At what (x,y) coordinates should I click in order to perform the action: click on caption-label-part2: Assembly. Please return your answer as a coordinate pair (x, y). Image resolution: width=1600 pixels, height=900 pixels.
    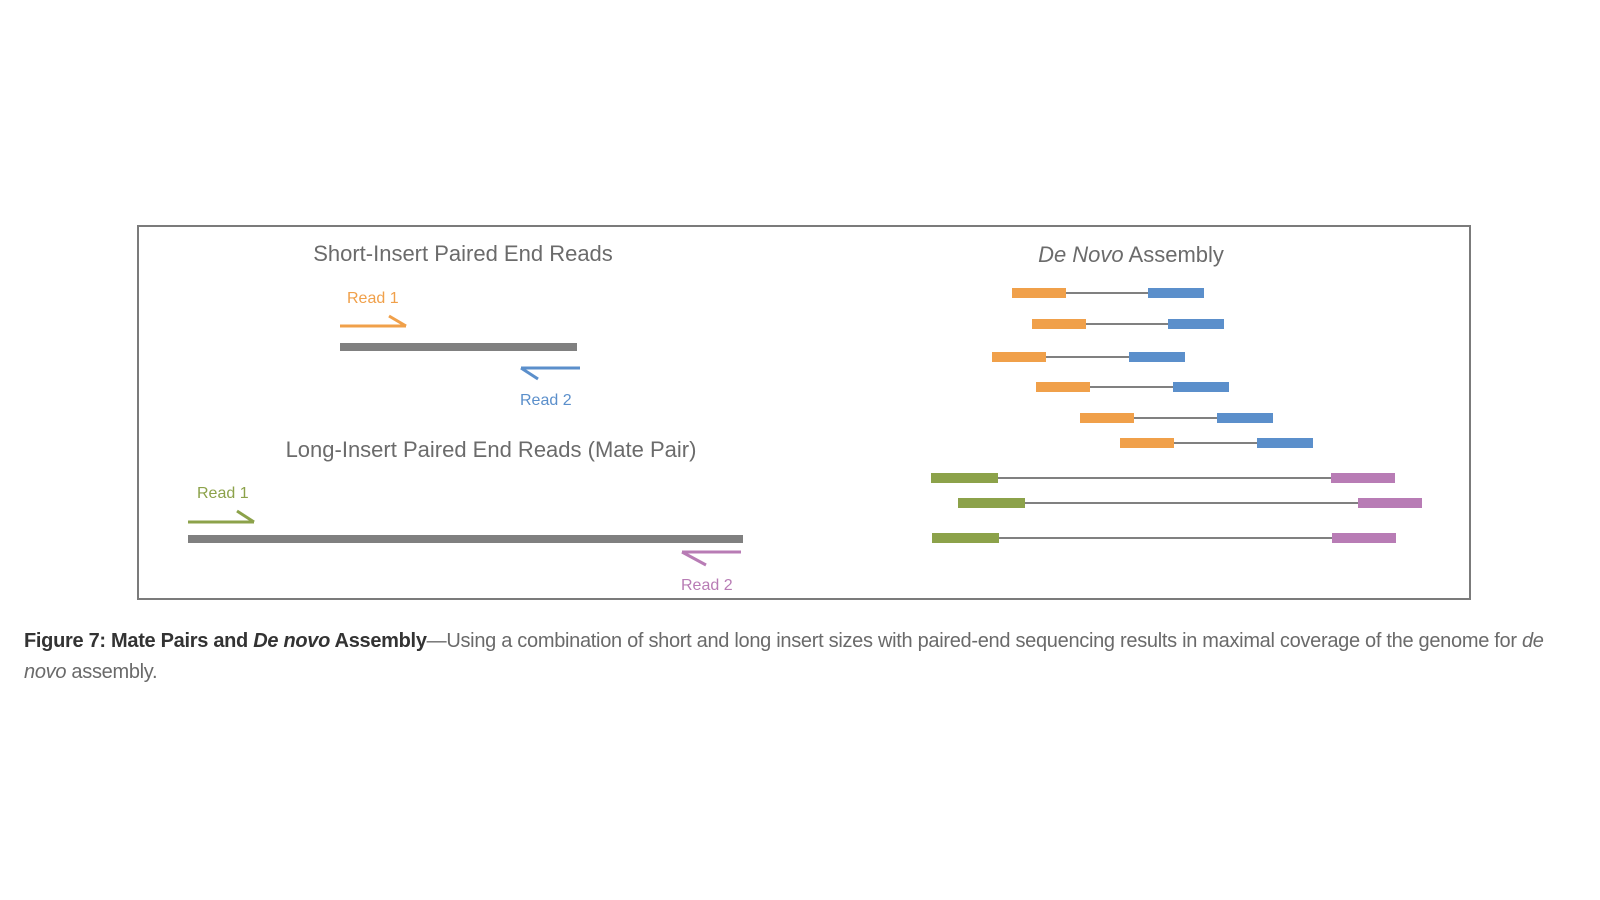
    Looking at the image, I should click on (378, 641).